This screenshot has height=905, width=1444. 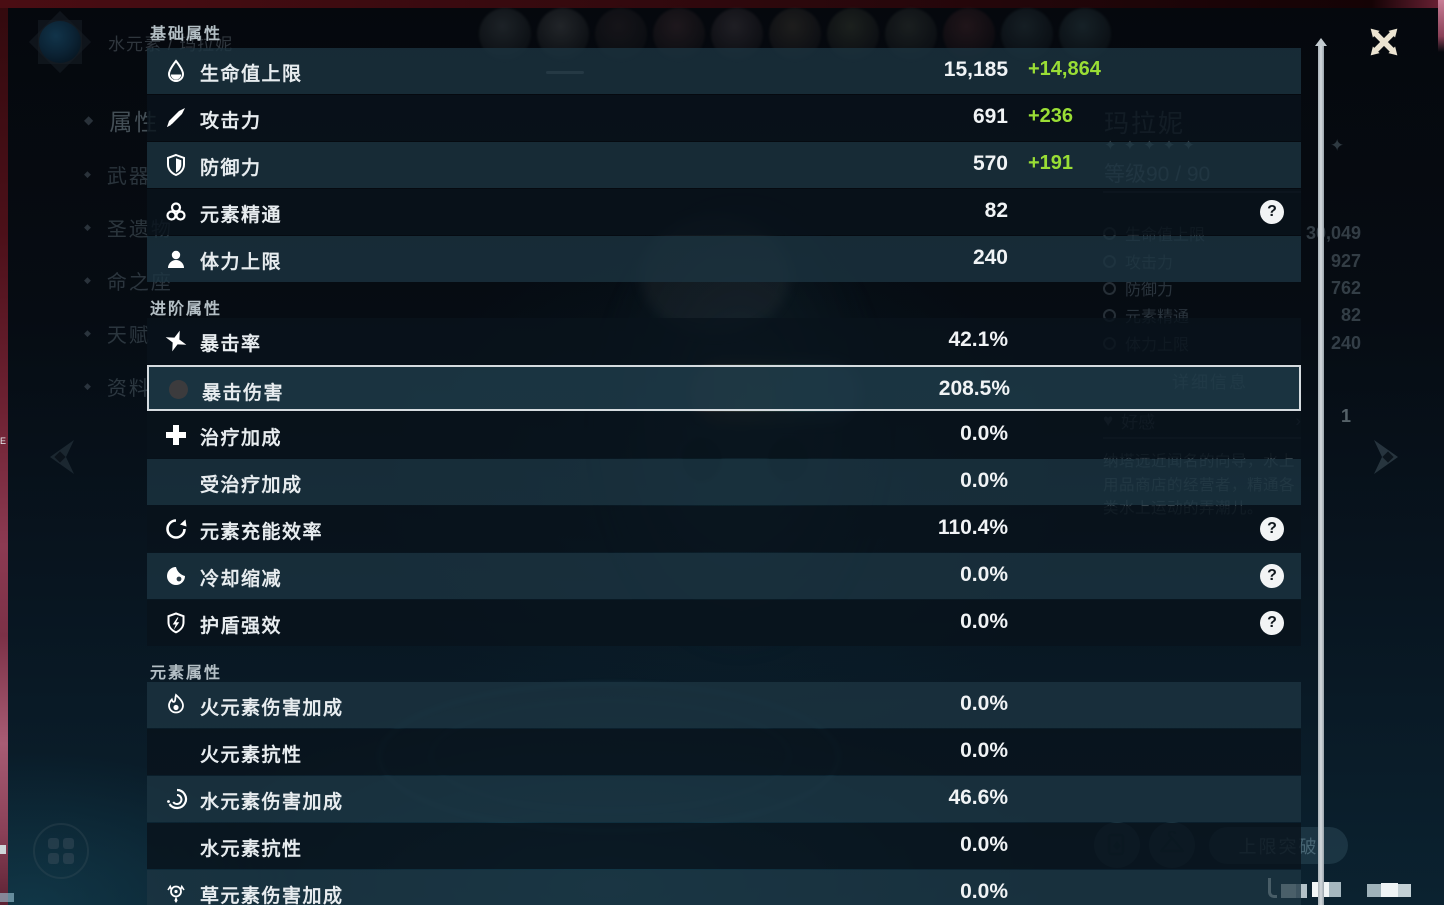 What do you see at coordinates (1387, 457) in the screenshot?
I see `next-character-arrow-icon` at bounding box center [1387, 457].